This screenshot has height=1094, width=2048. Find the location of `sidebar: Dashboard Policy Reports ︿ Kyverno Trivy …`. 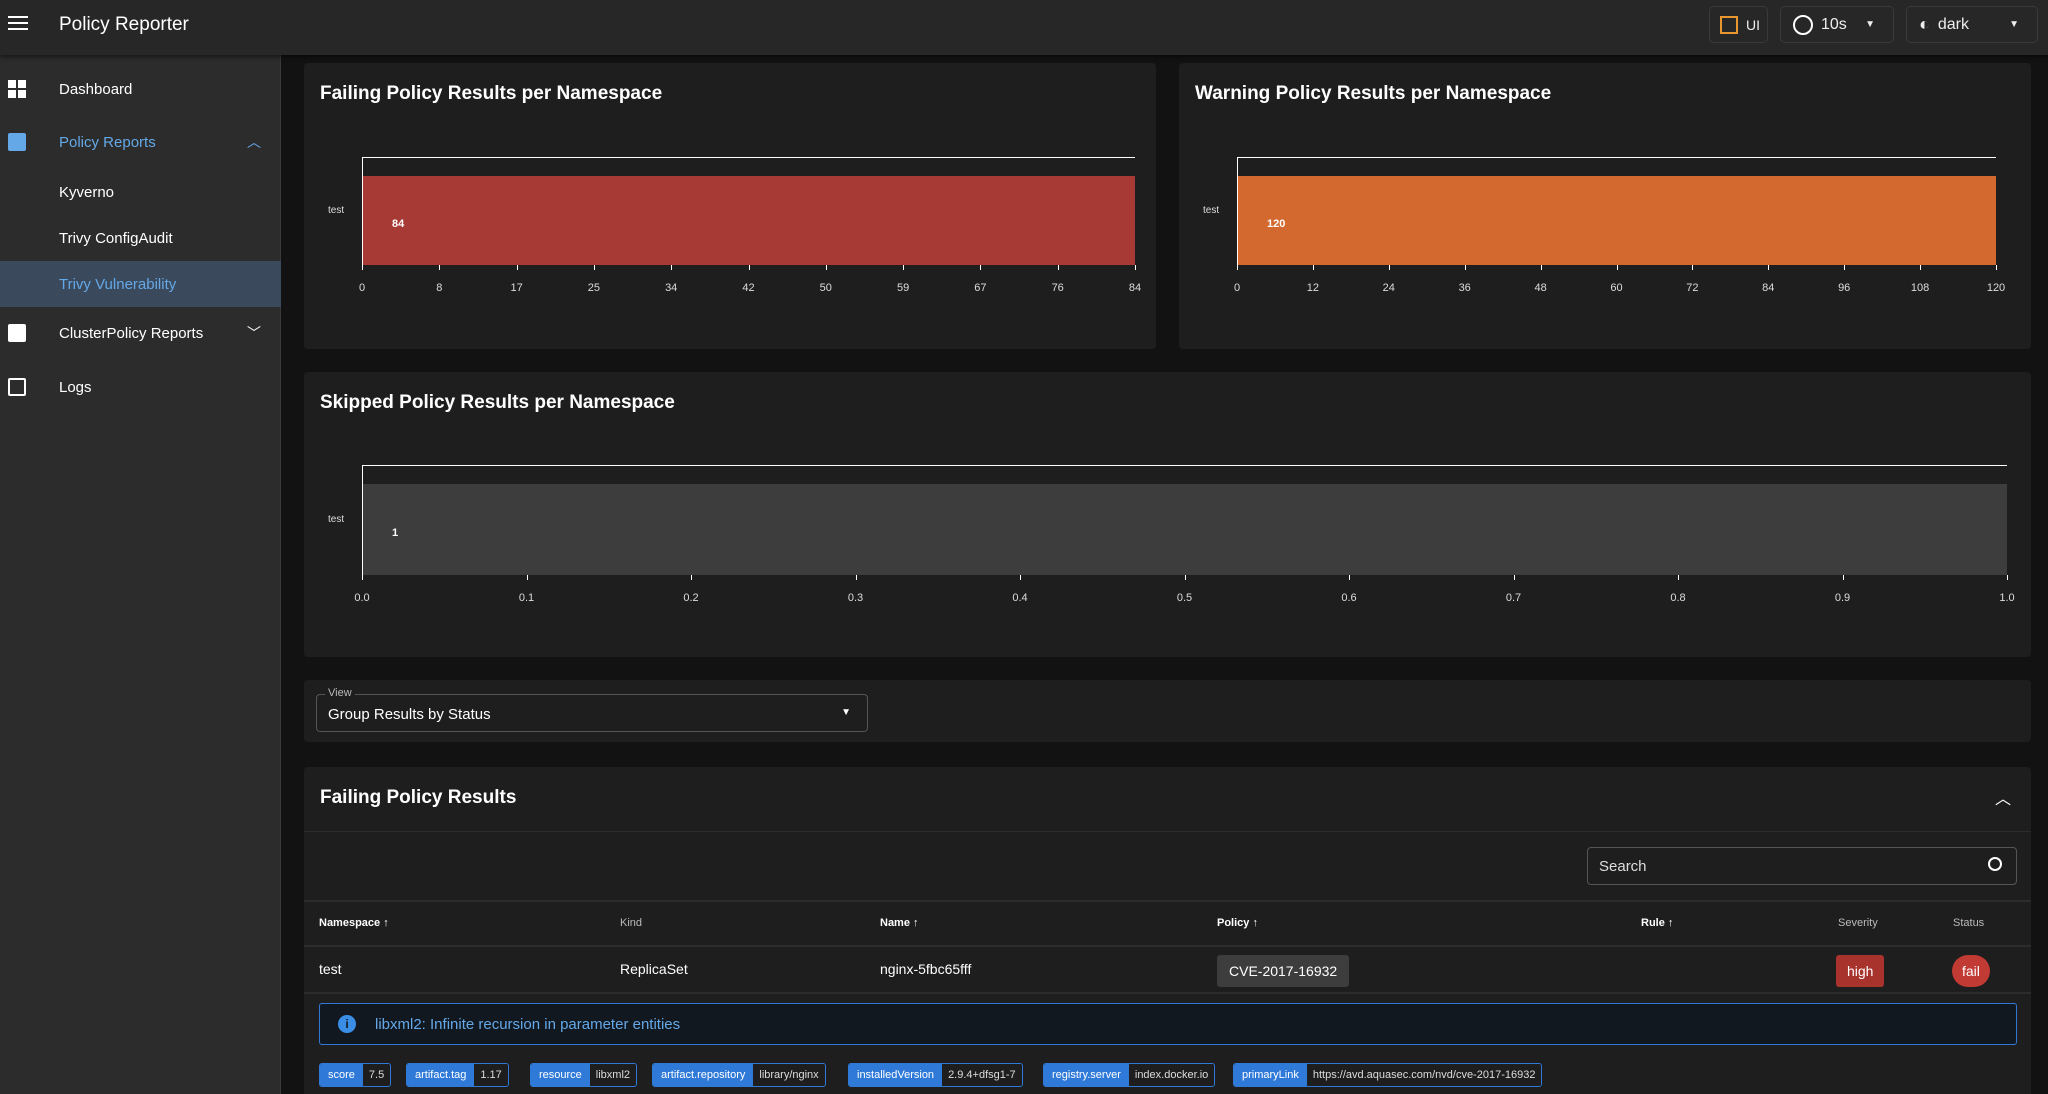

sidebar: Dashboard Policy Reports ︿ Kyverno Trivy … is located at coordinates (140, 574).